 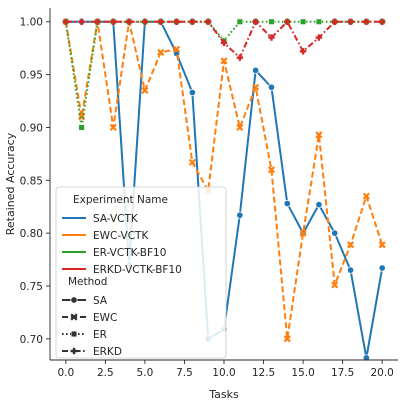 What do you see at coordinates (87, 282) in the screenshot?
I see `legend-style-title: Method` at bounding box center [87, 282].